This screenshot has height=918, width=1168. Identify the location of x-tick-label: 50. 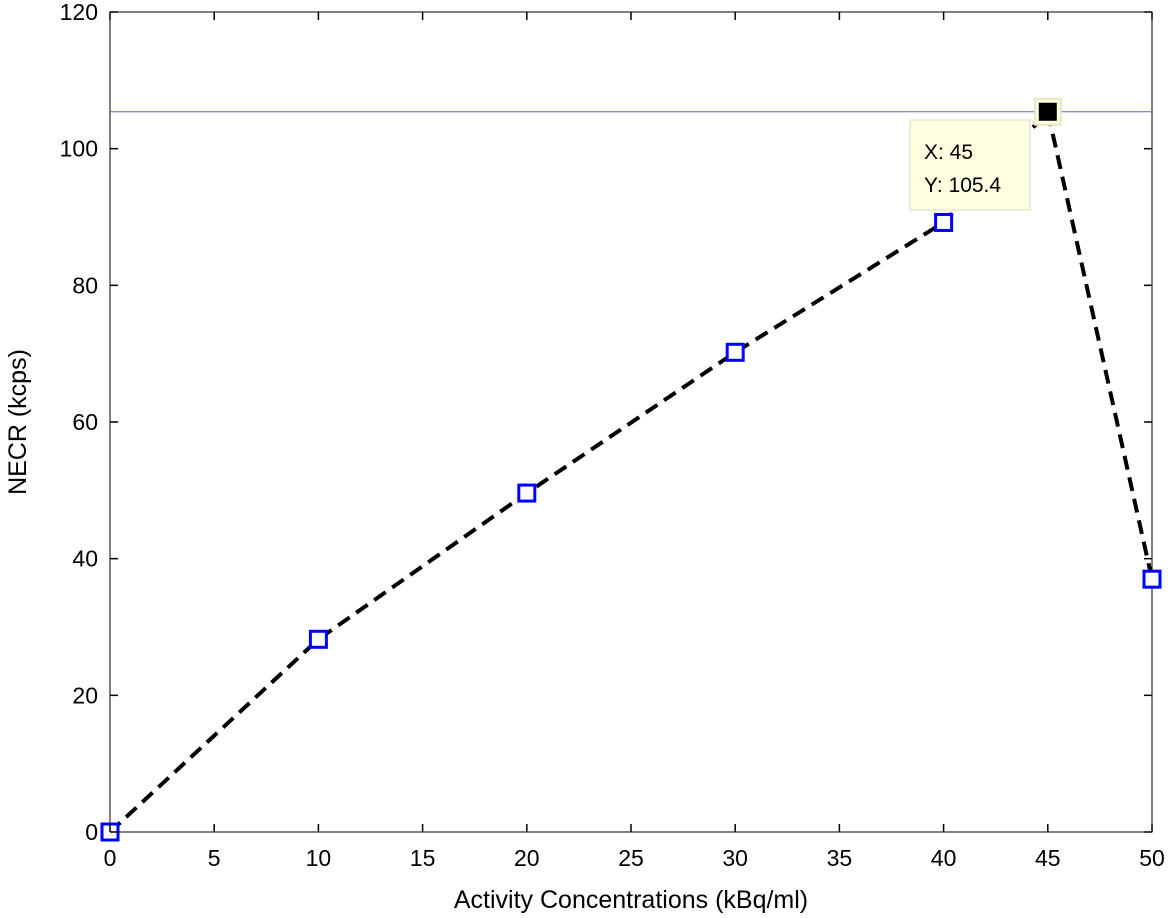
(1152, 858).